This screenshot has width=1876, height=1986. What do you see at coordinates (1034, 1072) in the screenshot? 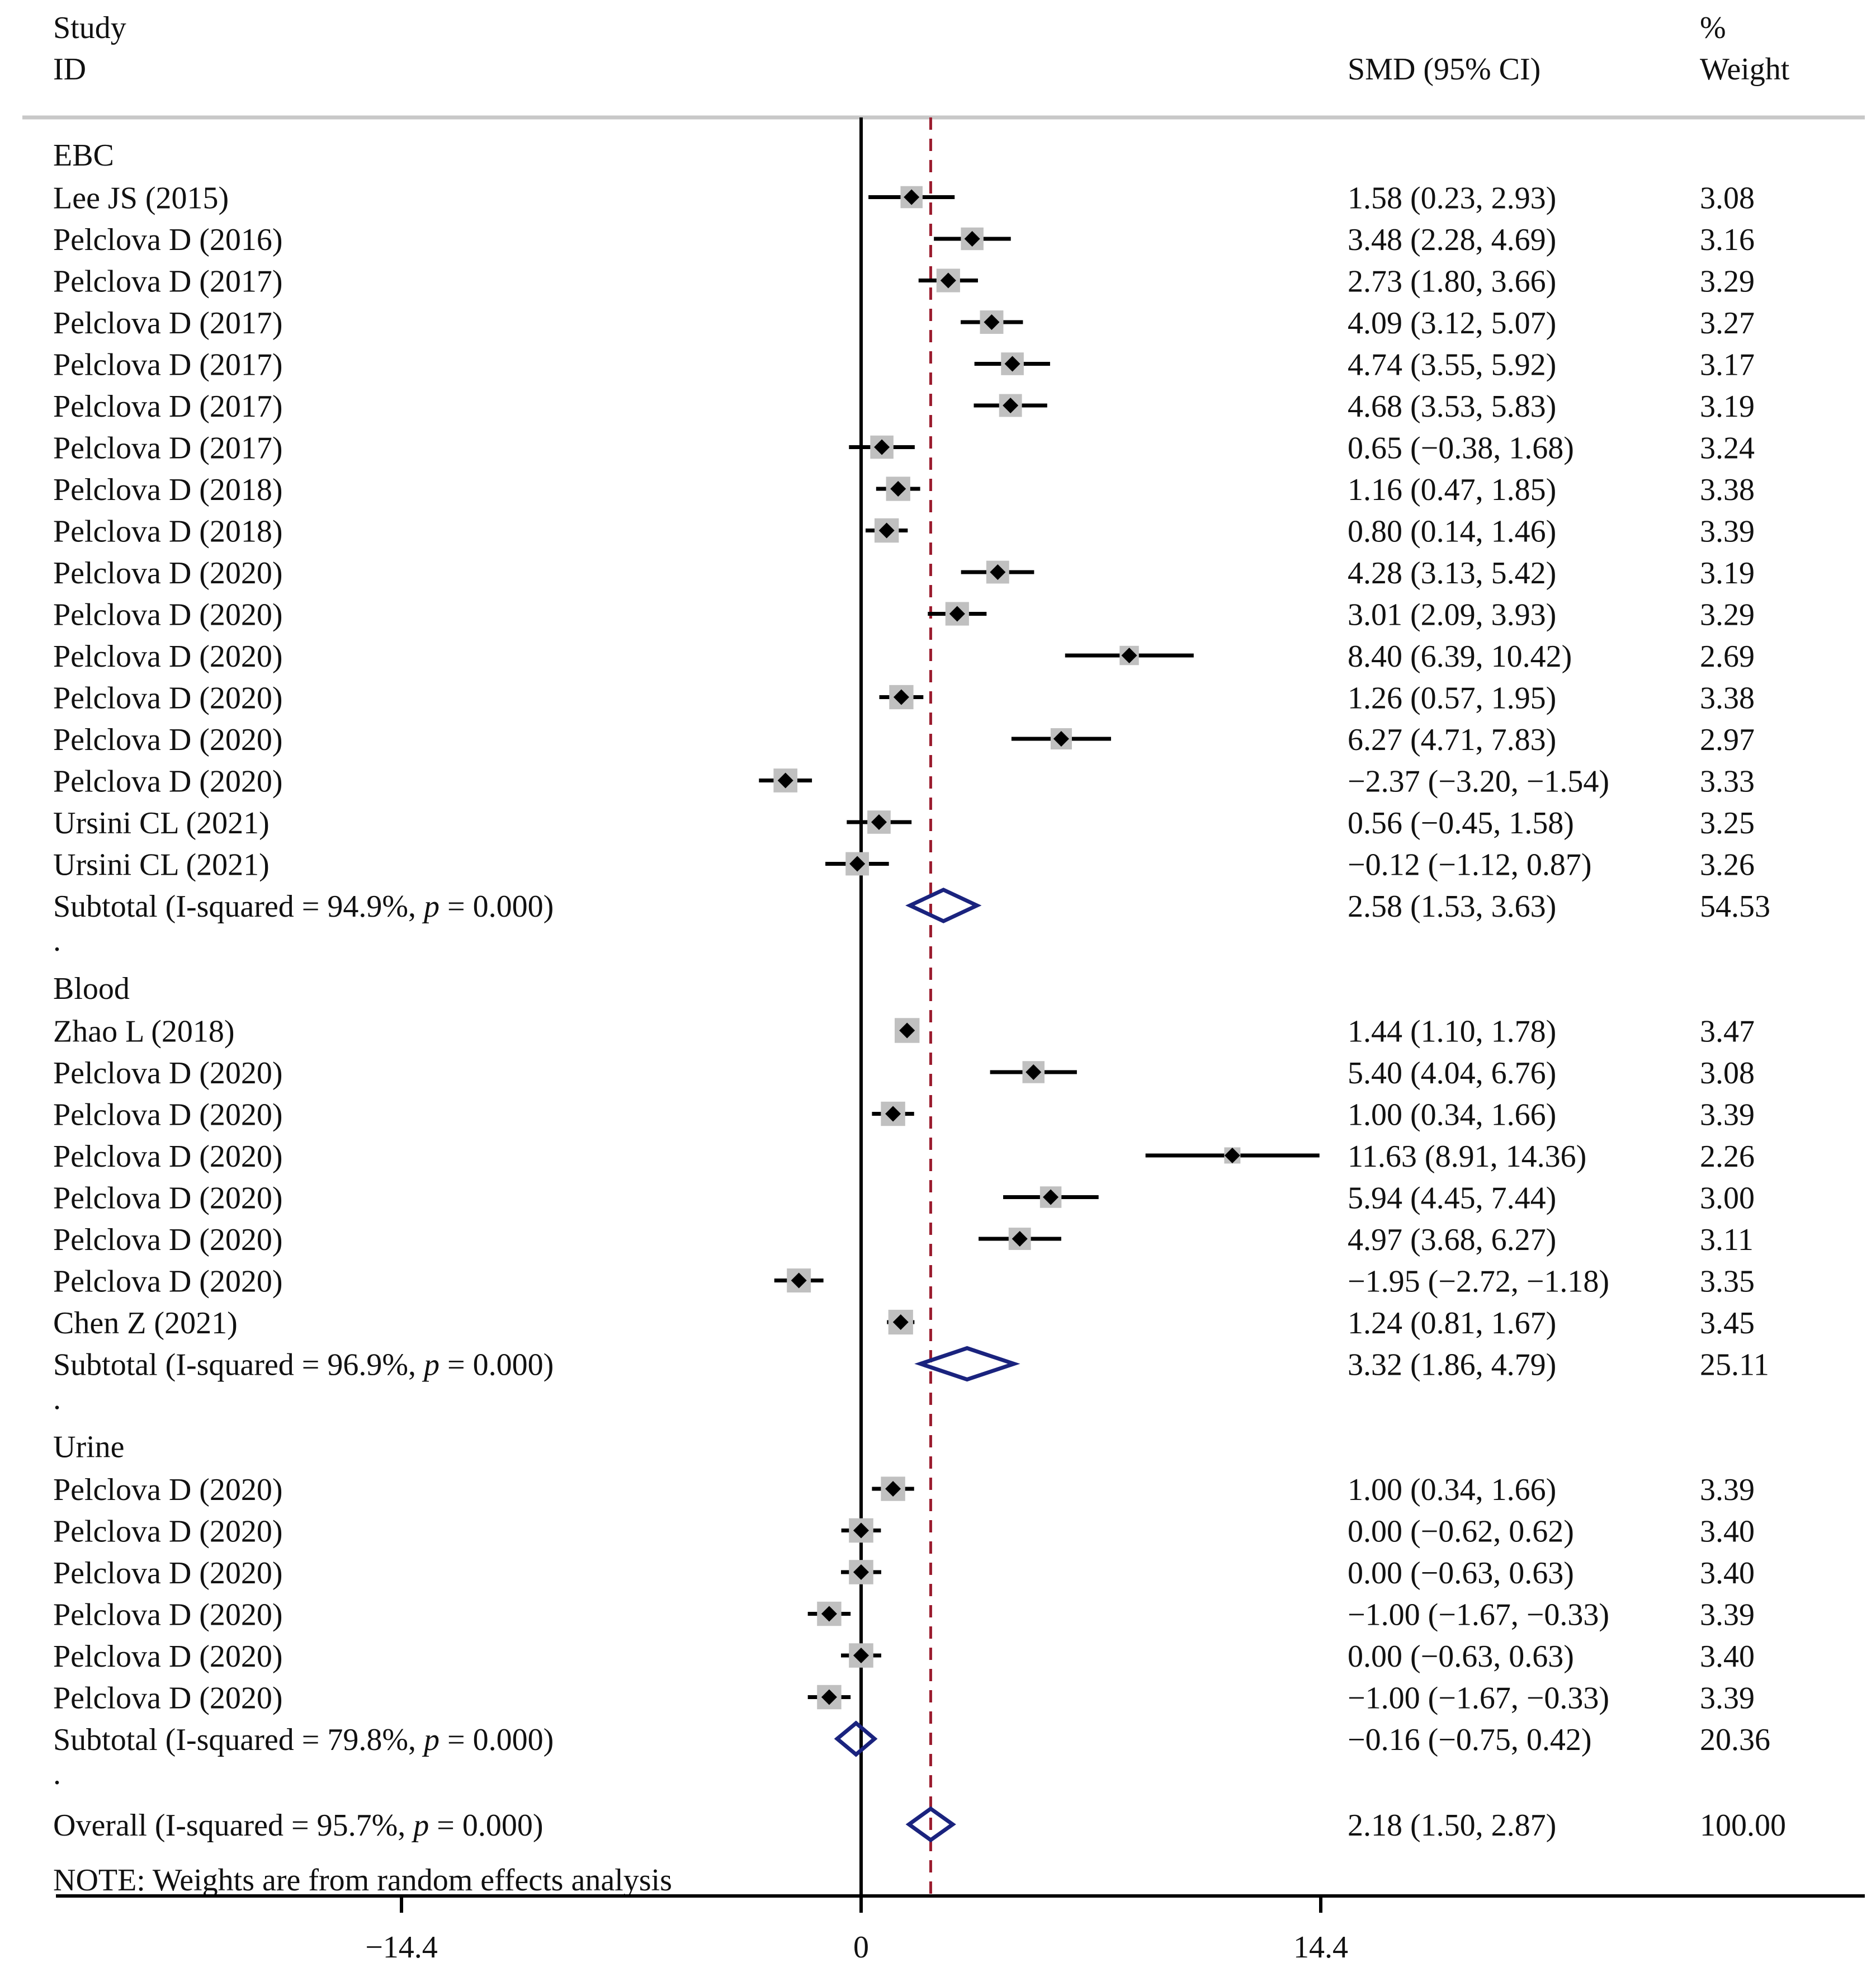
I see `study-1-1-point` at bounding box center [1034, 1072].